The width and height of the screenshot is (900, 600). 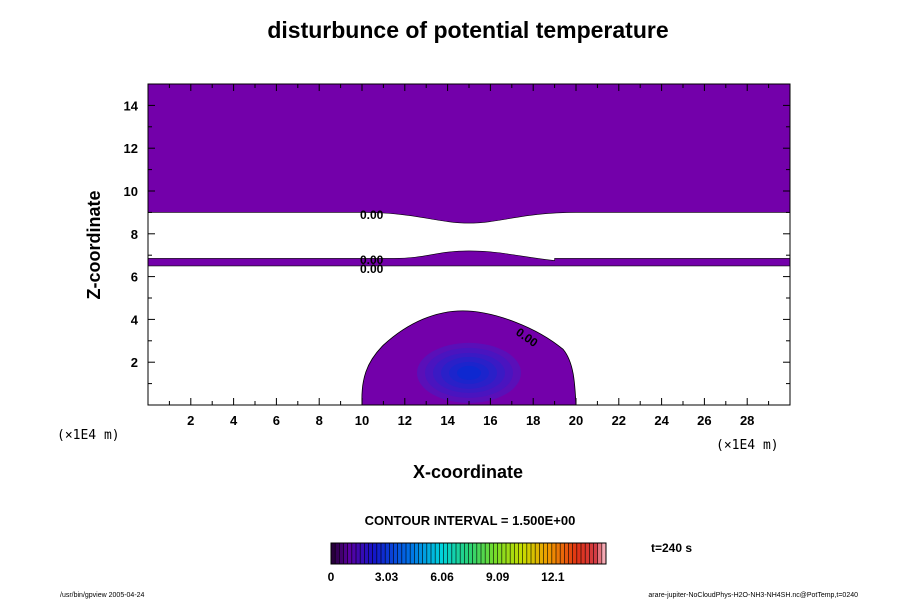 I want to click on colorbar-tick-label: 6.06, so click(x=442, y=577).